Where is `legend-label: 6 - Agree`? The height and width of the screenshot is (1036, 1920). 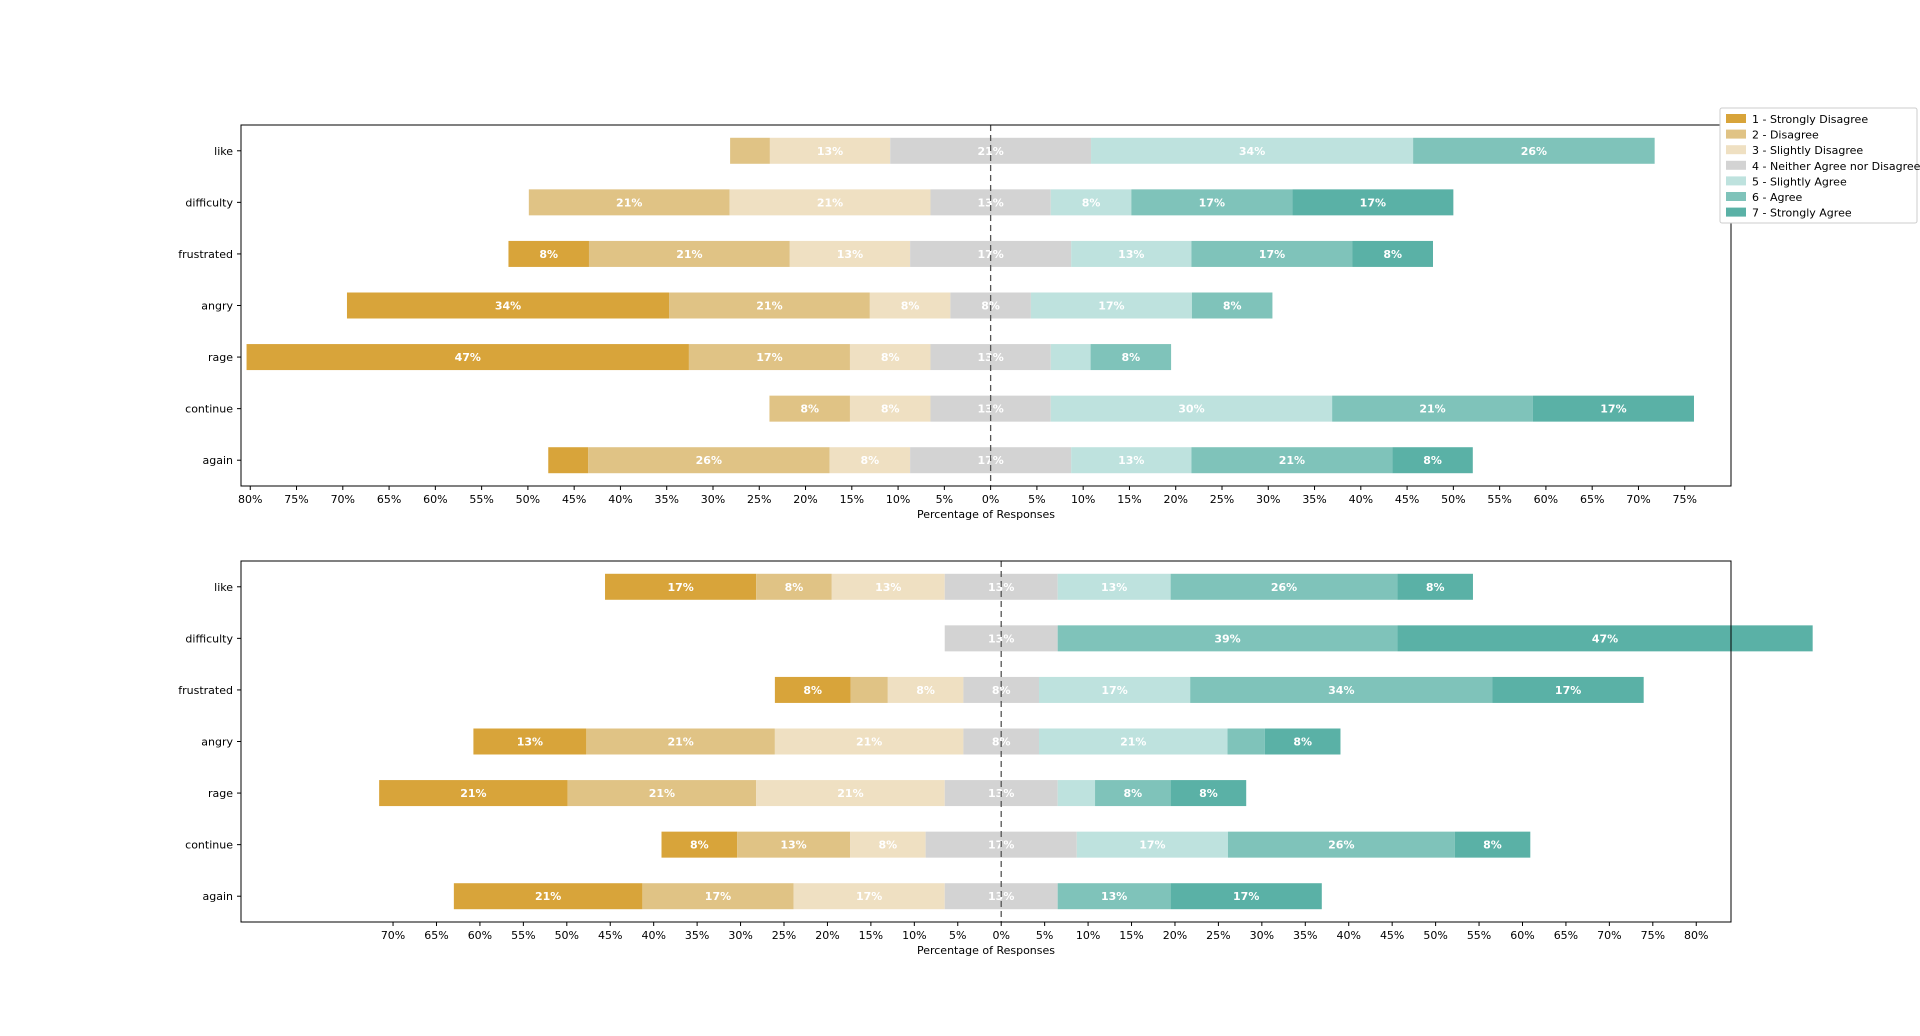 legend-label: 6 - Agree is located at coordinates (1777, 197).